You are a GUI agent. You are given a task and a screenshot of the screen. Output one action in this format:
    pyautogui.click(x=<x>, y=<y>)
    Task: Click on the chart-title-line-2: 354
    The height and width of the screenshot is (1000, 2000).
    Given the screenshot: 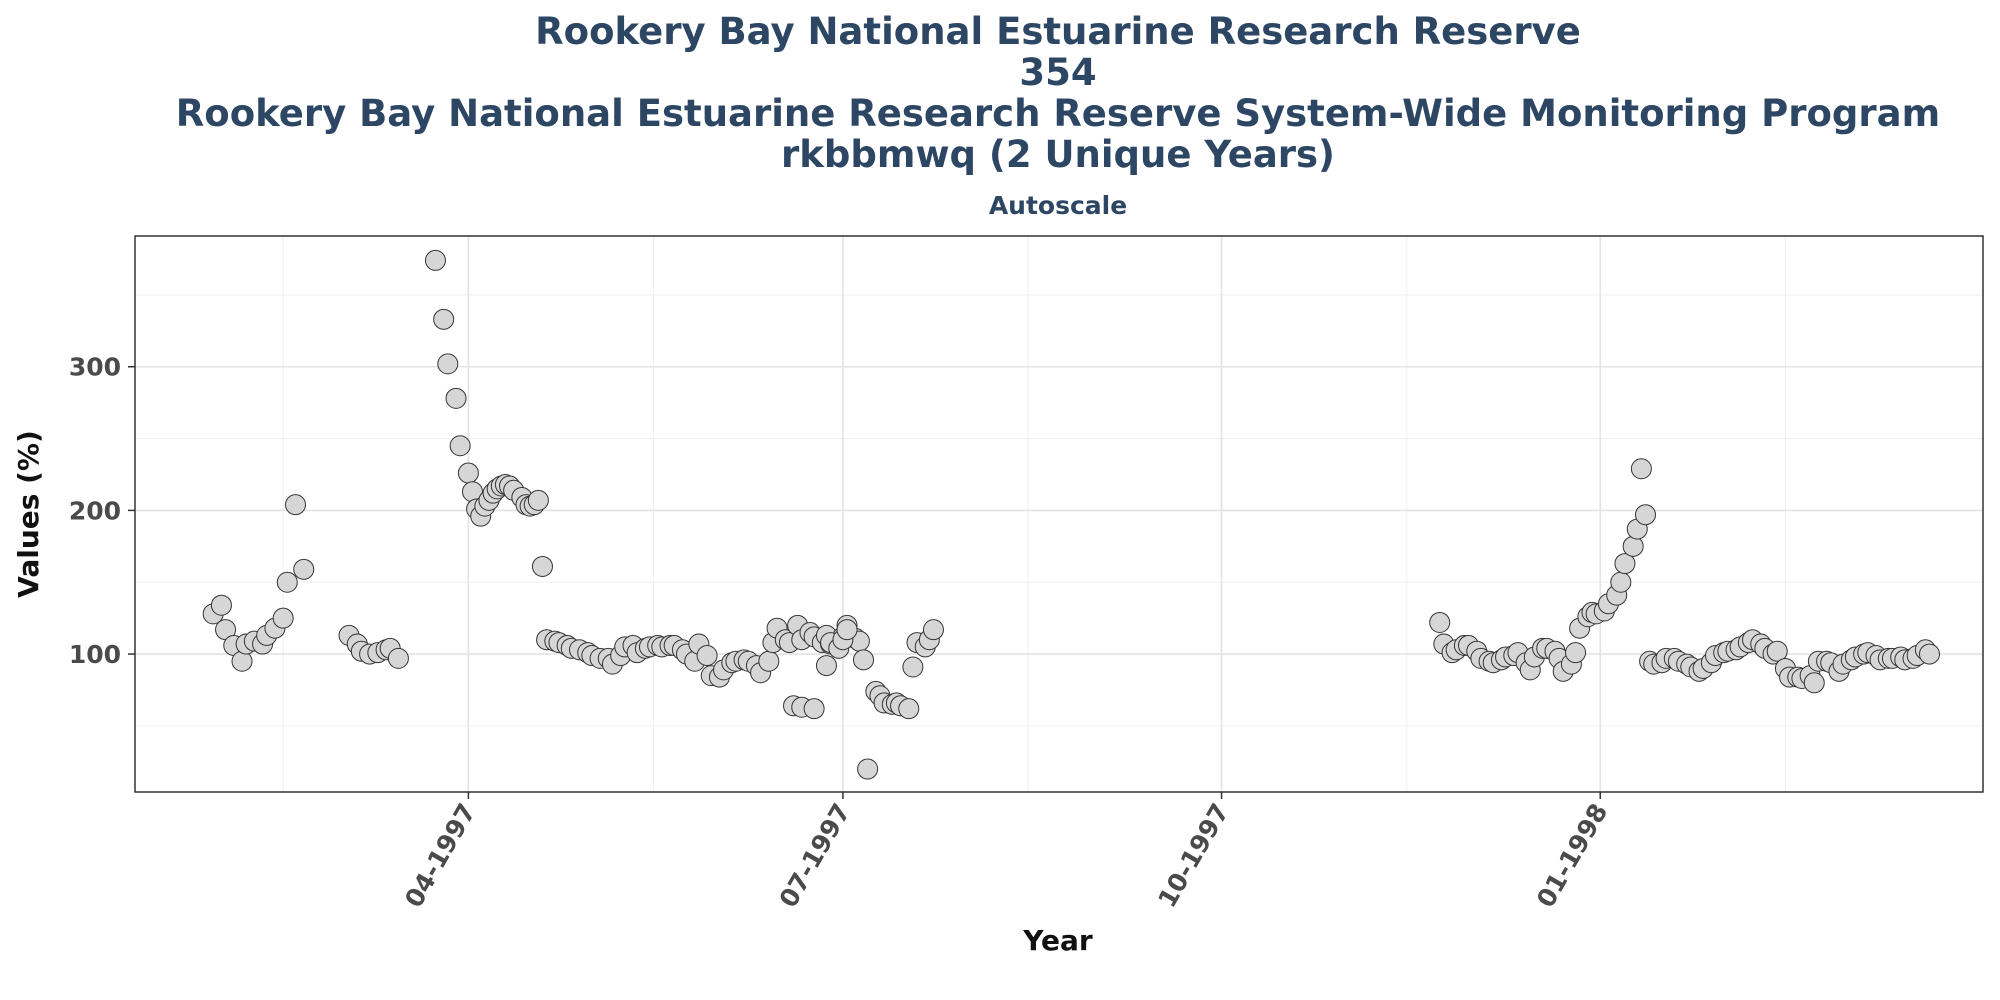 What is the action you would take?
    pyautogui.click(x=1057, y=72)
    